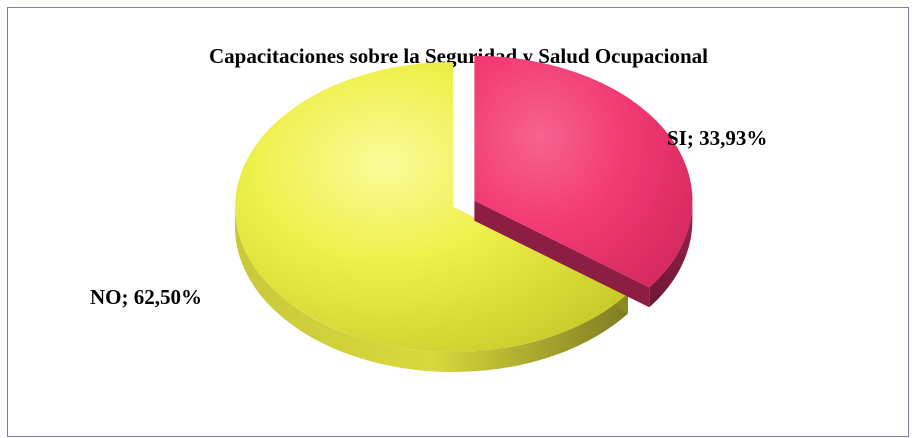 The height and width of the screenshot is (438, 917). What do you see at coordinates (671, 254) in the screenshot?
I see `pie-slice-si-side` at bounding box center [671, 254].